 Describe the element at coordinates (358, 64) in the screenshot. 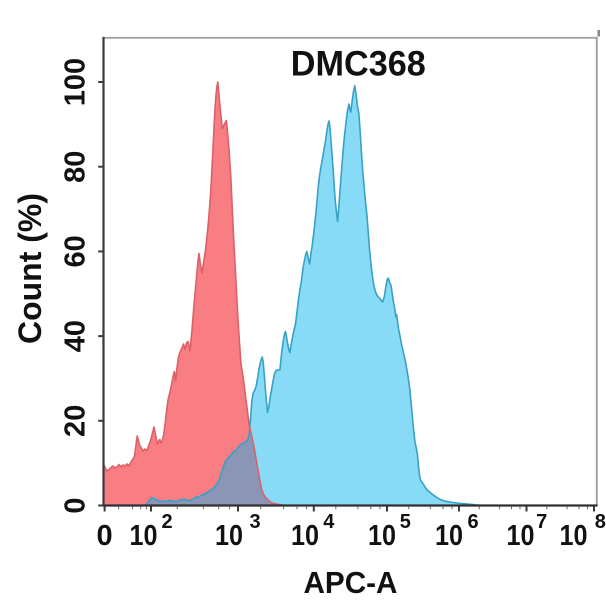

I see `svg-text: DMC368` at that location.